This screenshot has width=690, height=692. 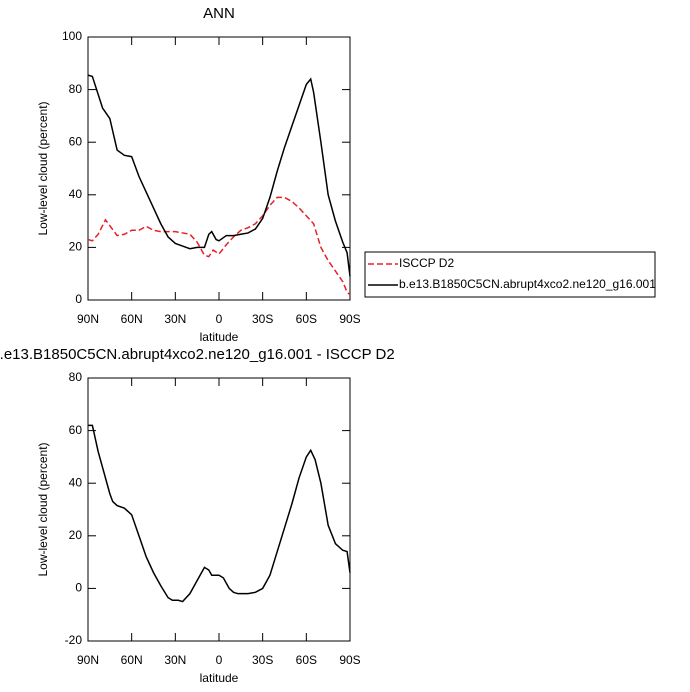 I want to click on chart-title: ANN, so click(x=219, y=13).